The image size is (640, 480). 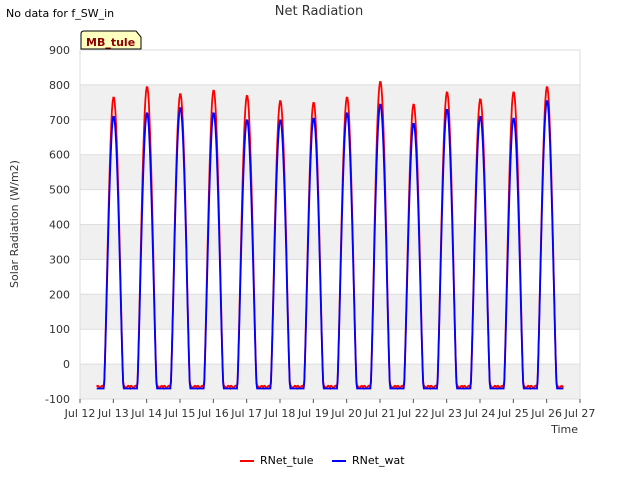 What do you see at coordinates (380, 413) in the screenshot?
I see `x-tick-label: Jul 21` at bounding box center [380, 413].